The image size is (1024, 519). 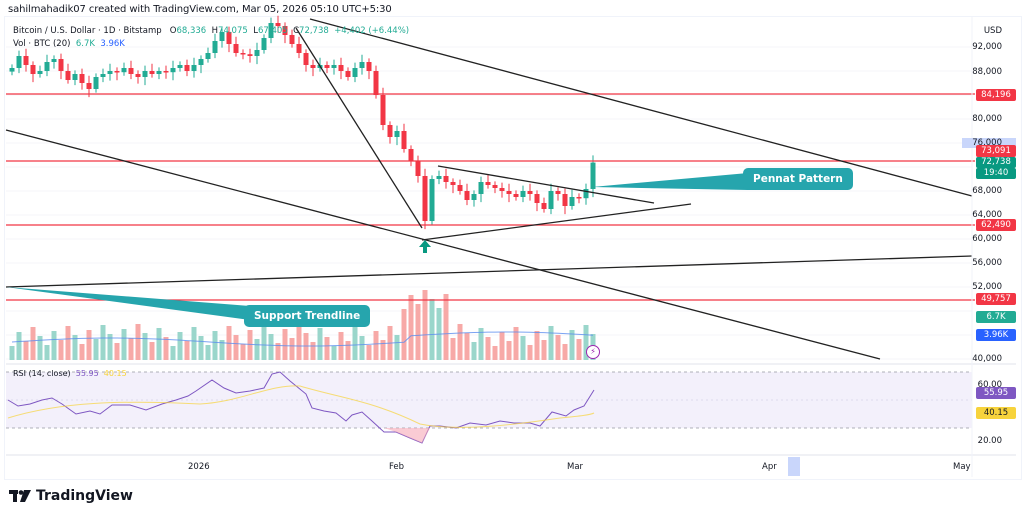 What do you see at coordinates (987, 263) in the screenshot?
I see `axis-tick: 56,000` at bounding box center [987, 263].